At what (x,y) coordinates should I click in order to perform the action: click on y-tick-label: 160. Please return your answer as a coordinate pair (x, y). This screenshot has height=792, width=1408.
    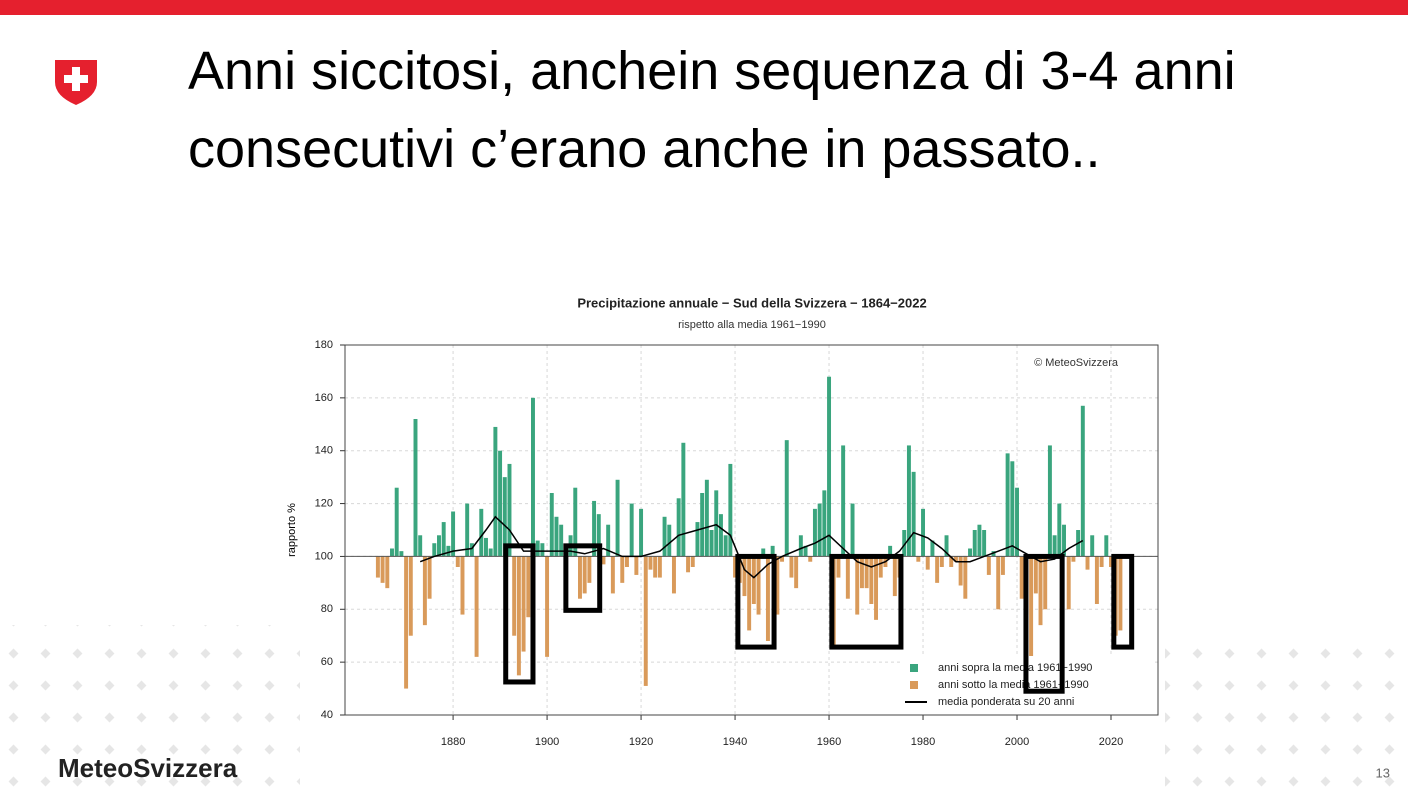
    Looking at the image, I should click on (324, 398).